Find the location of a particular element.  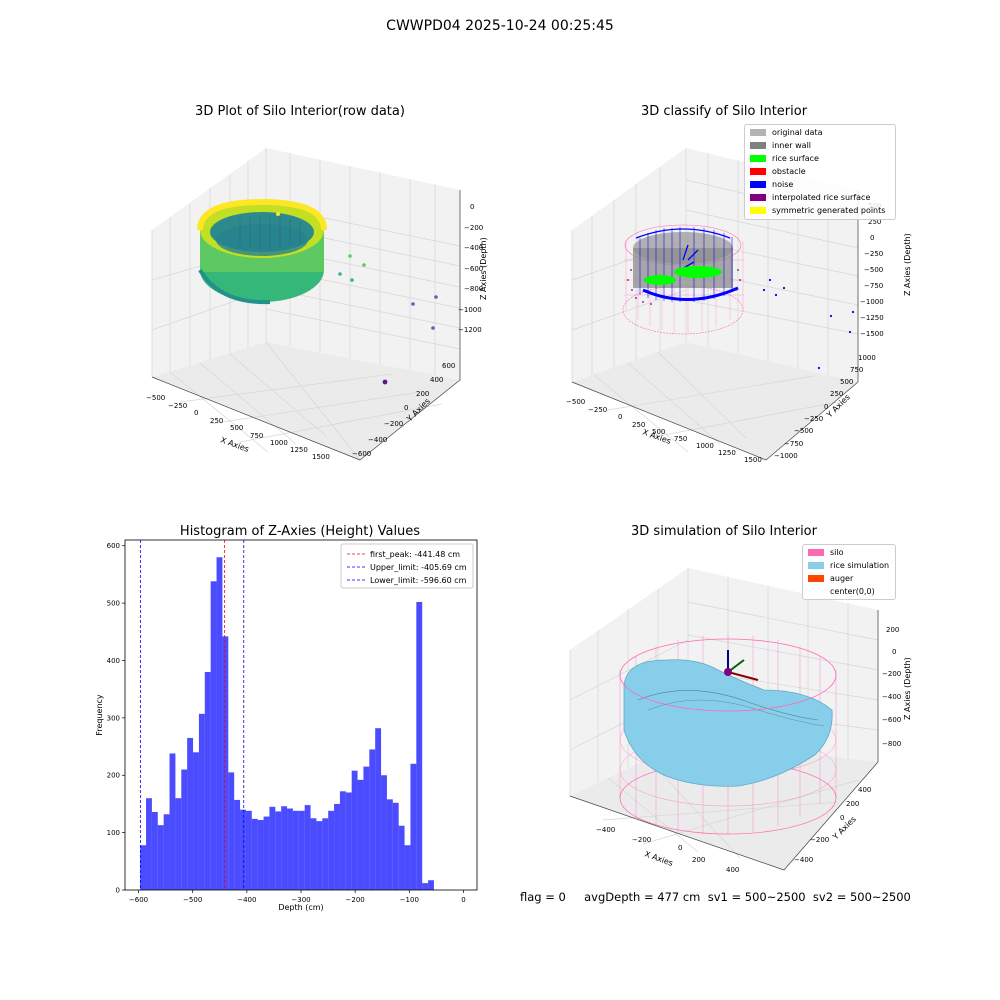

classify-x-ticks: −500 −250 0 250 500 750 1000 1250 1500 is located at coordinates (664, 431).